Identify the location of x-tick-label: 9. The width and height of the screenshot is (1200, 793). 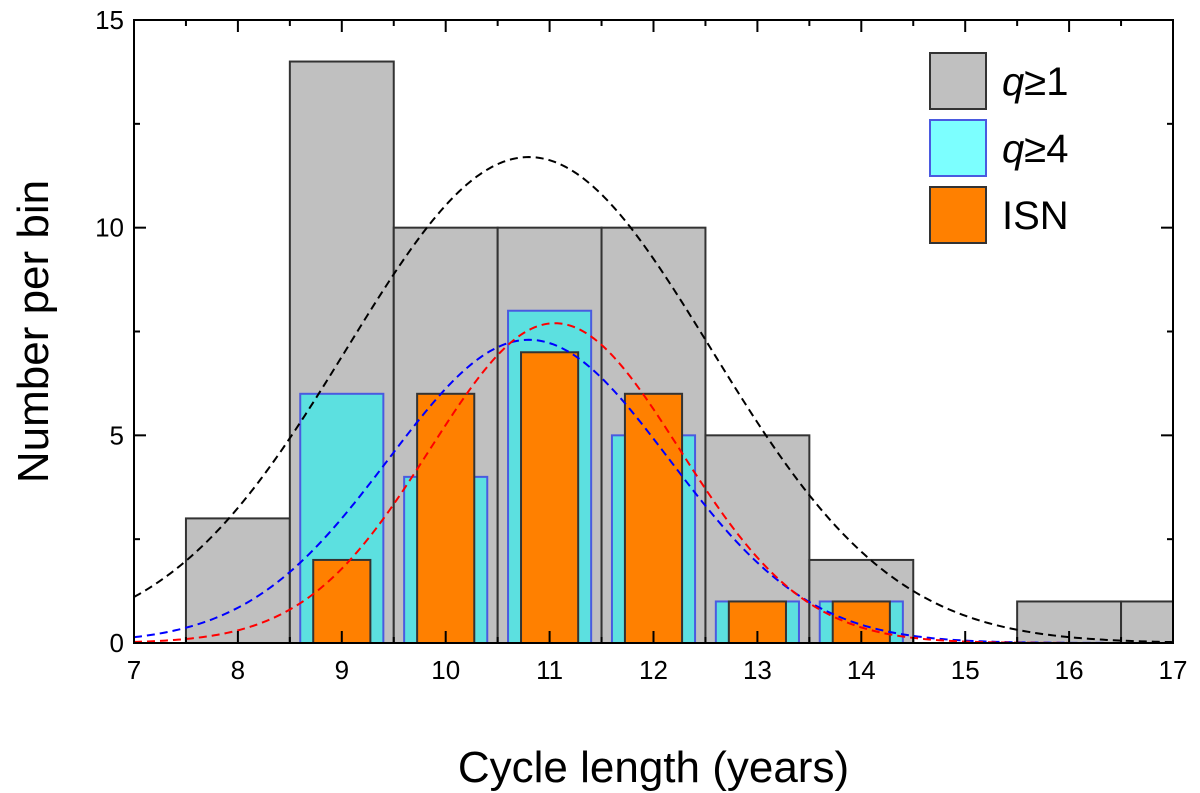
(342, 670).